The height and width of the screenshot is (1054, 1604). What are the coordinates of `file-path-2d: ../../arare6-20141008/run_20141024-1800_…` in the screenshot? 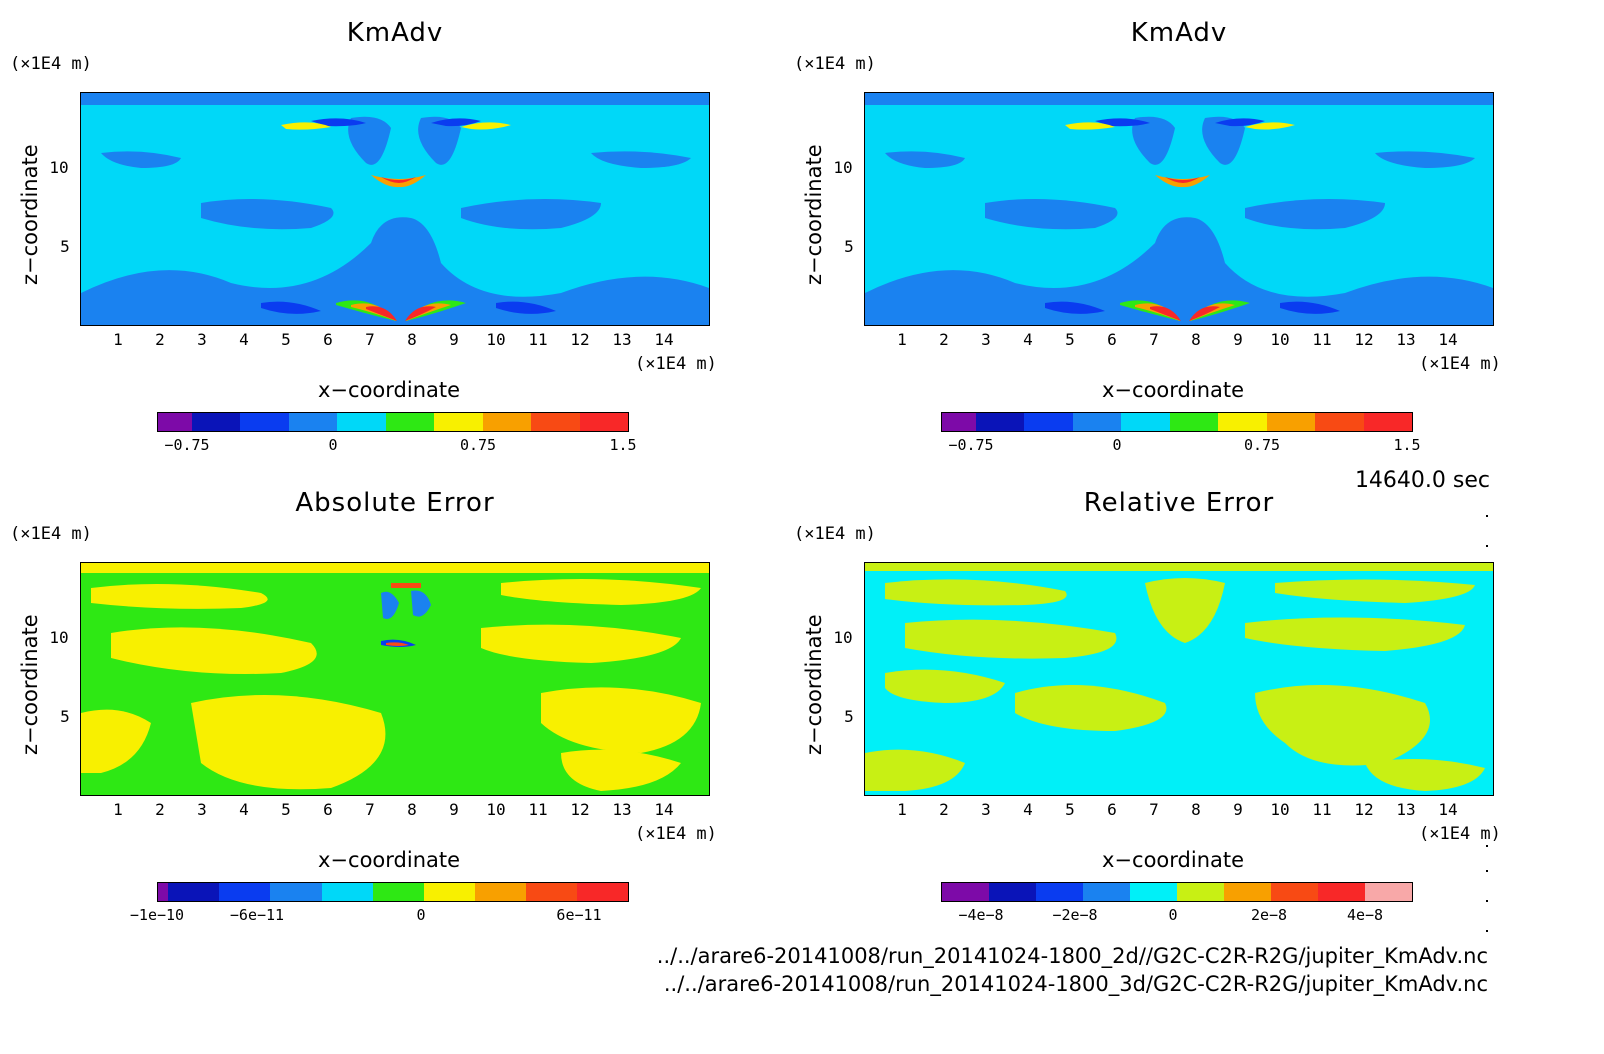 It's located at (1072, 956).